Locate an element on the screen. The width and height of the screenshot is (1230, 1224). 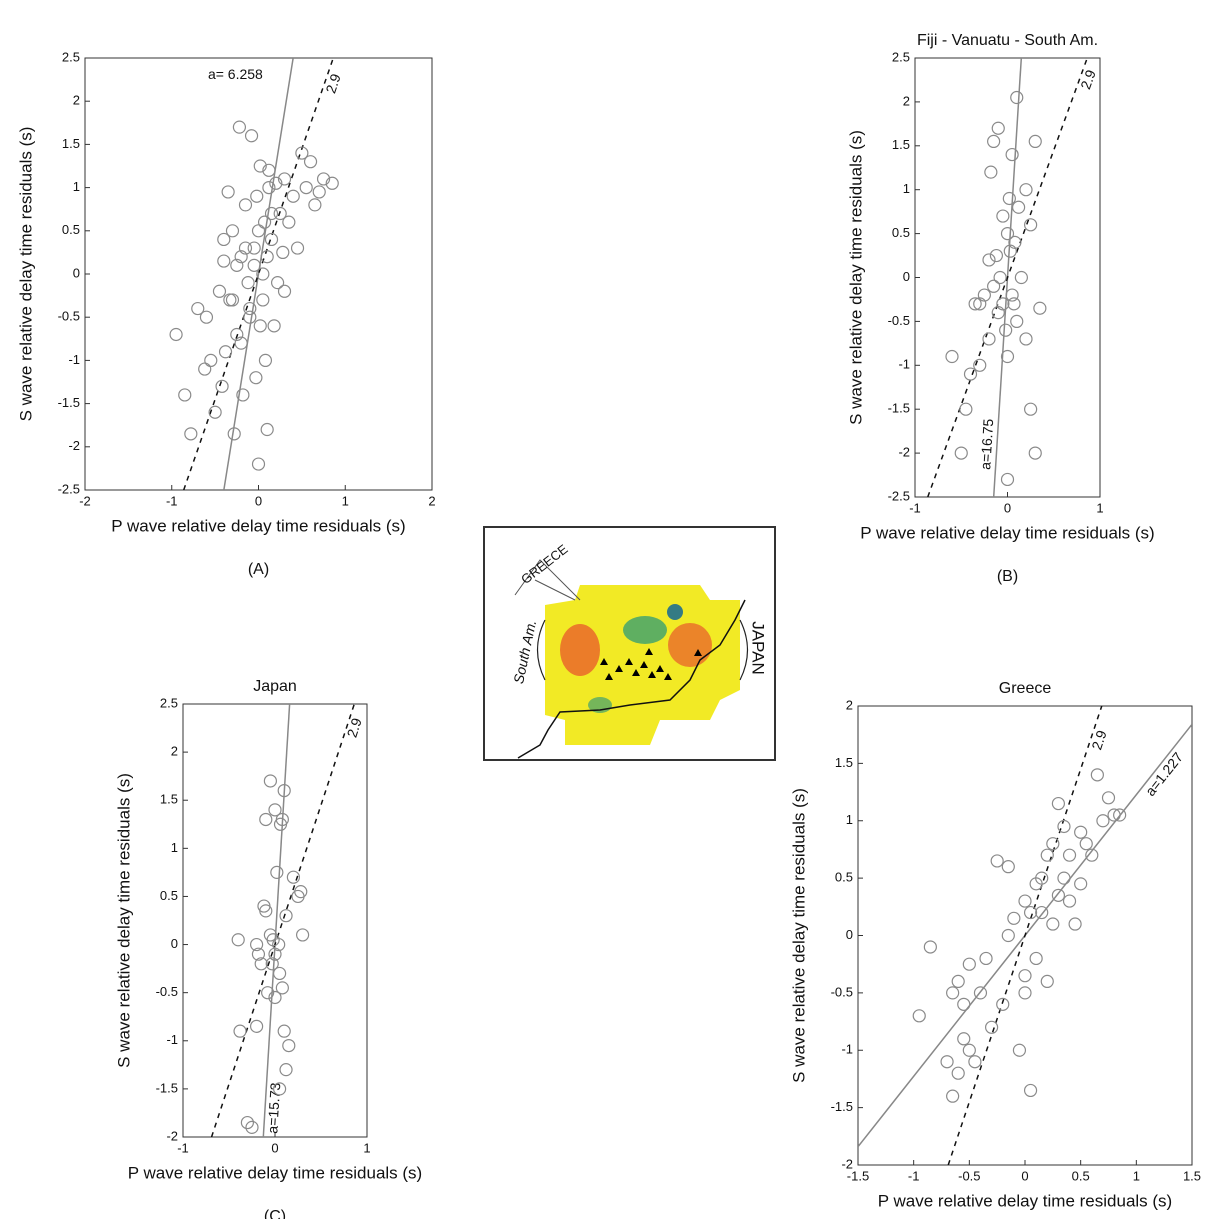
y-tick-label: -1 is located at coordinates (172, 1039).